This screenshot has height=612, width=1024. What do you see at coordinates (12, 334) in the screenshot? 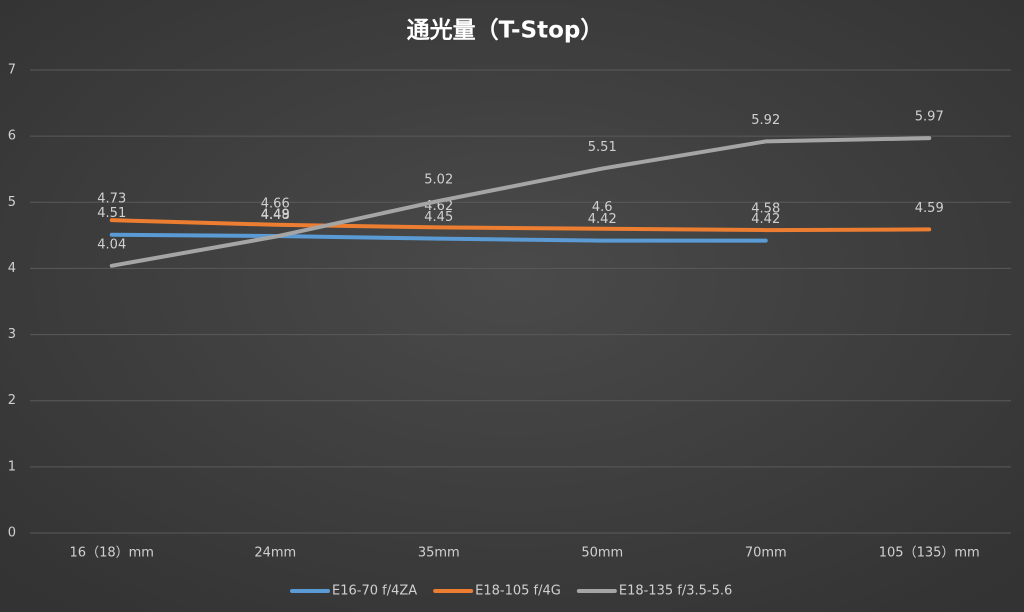
I see `y-tick-label: 3` at bounding box center [12, 334].